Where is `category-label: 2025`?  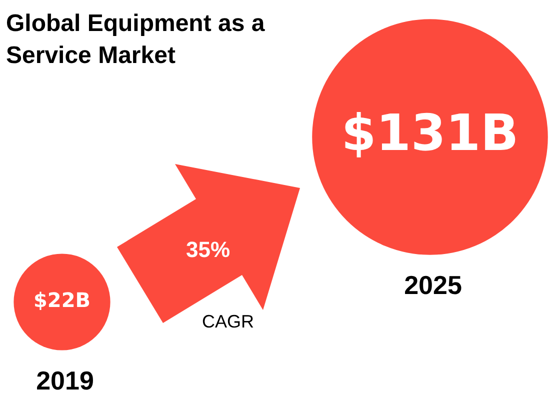 category-label: 2025 is located at coordinates (433, 285).